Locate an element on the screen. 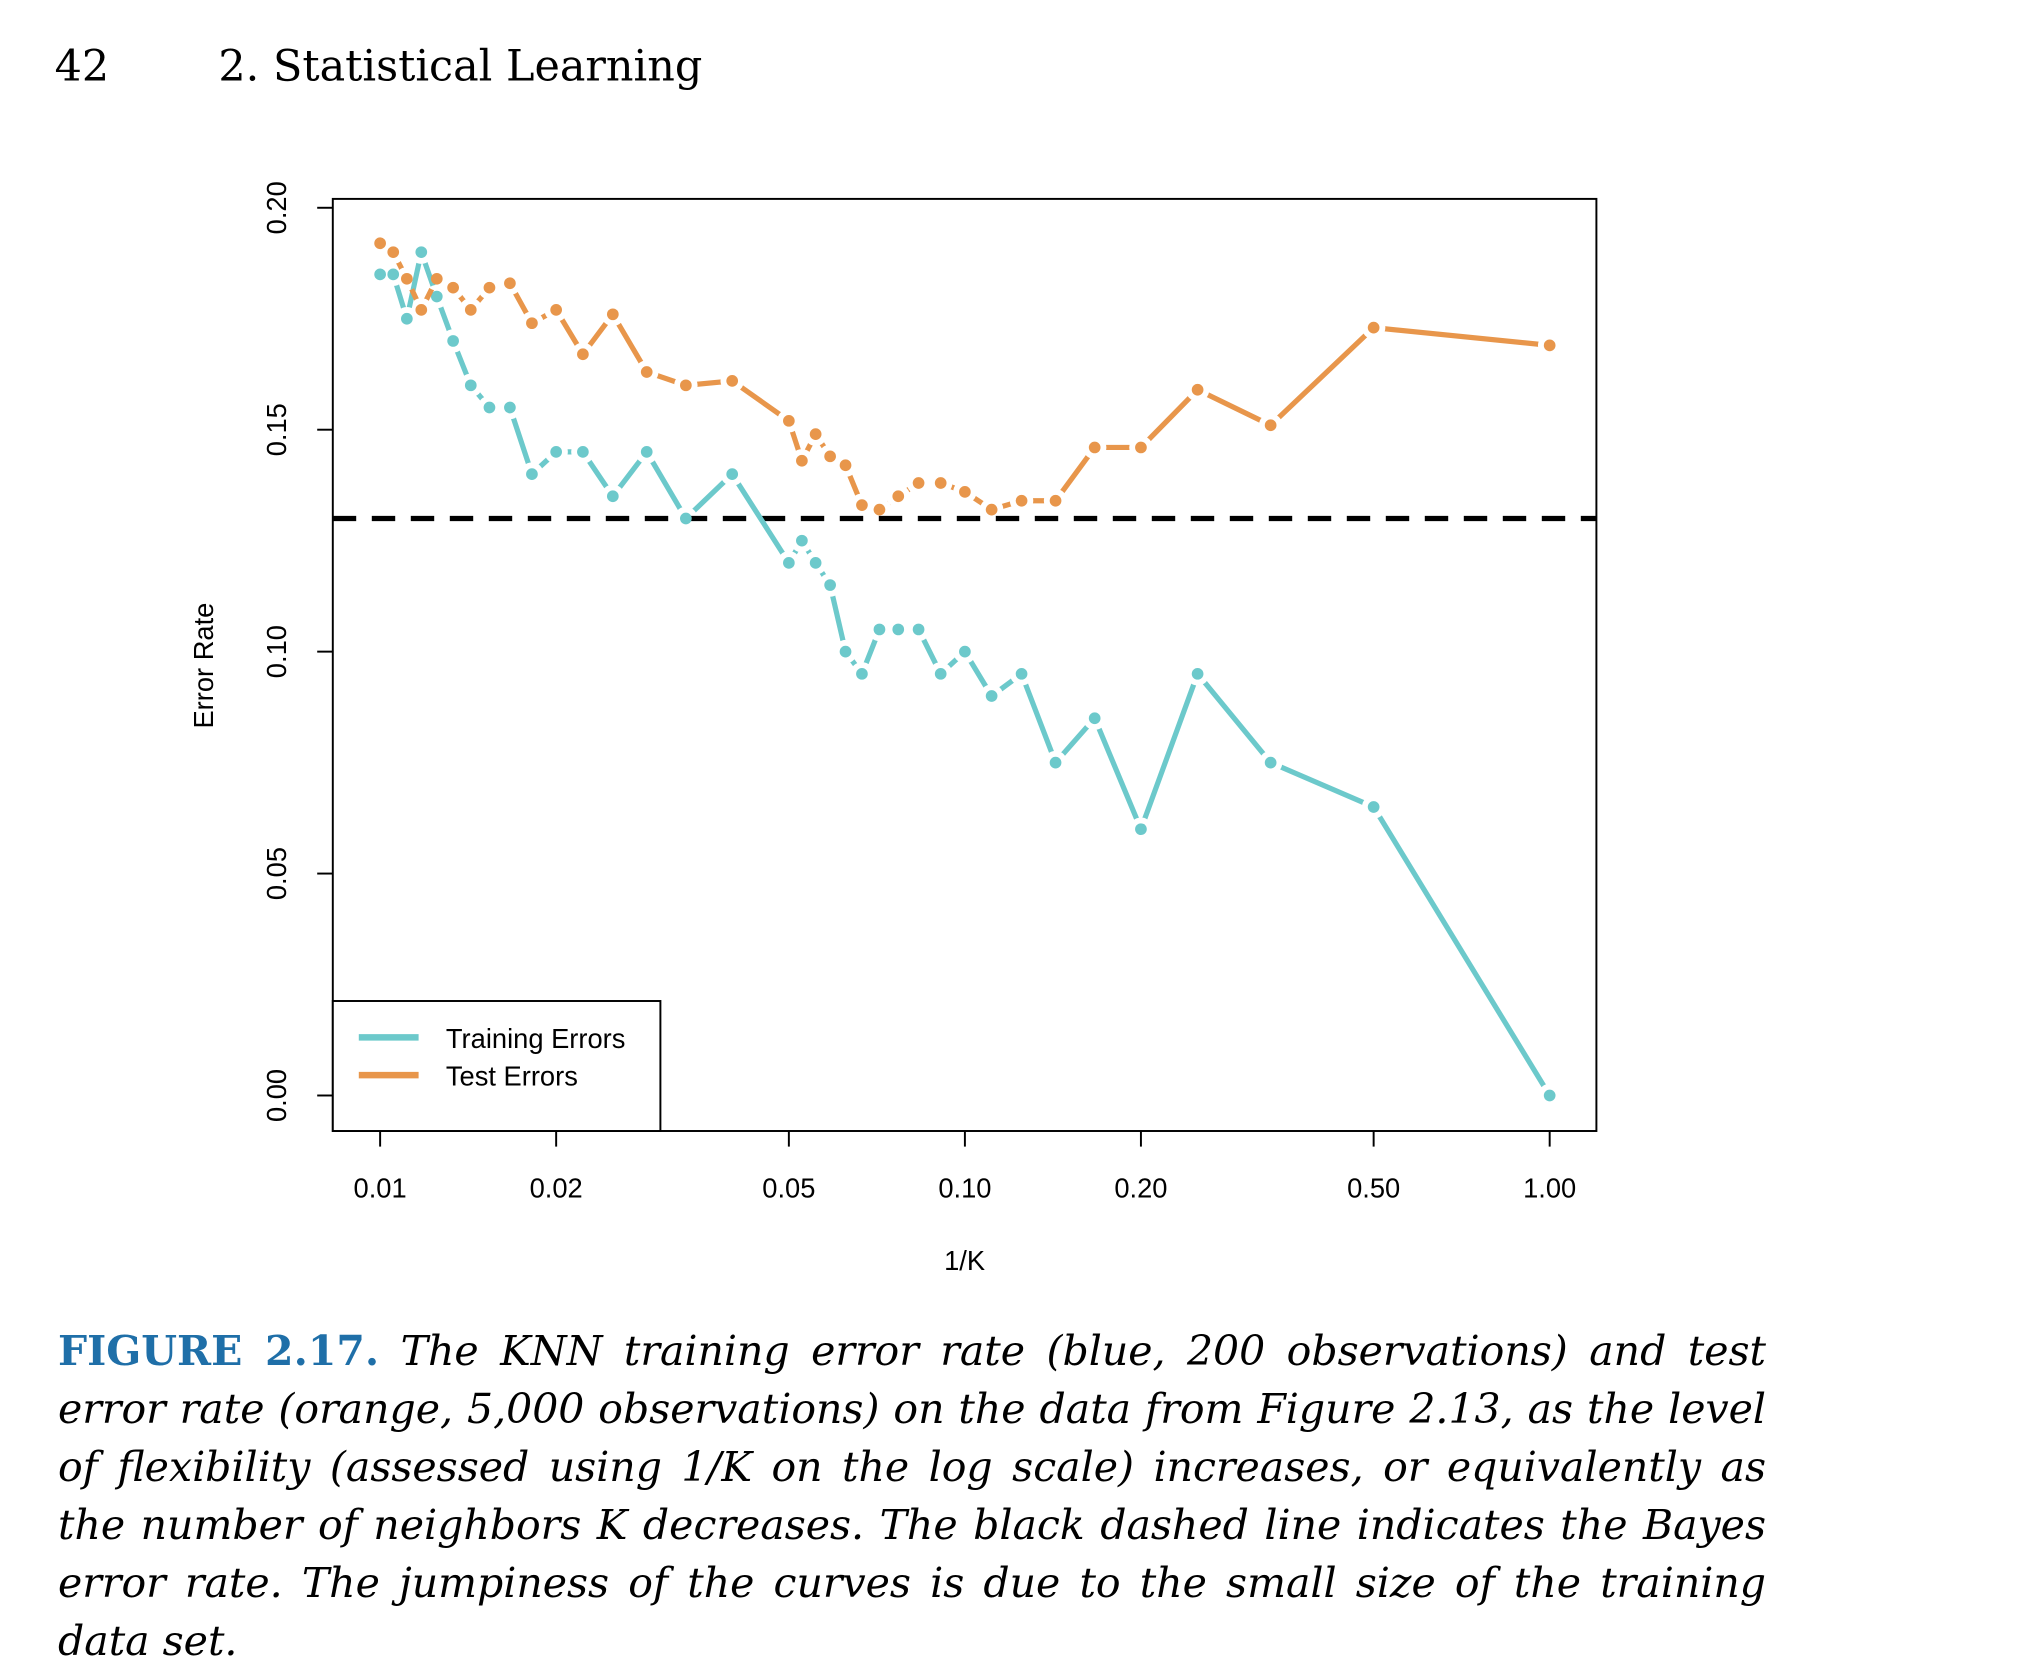 The height and width of the screenshot is (1670, 2028). x-tick-label: 0.20 is located at coordinates (1140, 1187).